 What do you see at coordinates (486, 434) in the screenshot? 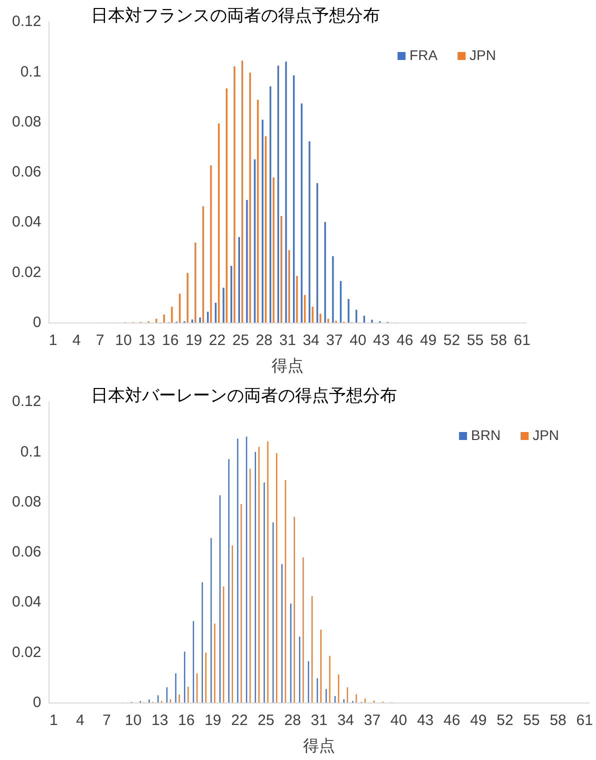
I see `legend-label: BRN` at bounding box center [486, 434].